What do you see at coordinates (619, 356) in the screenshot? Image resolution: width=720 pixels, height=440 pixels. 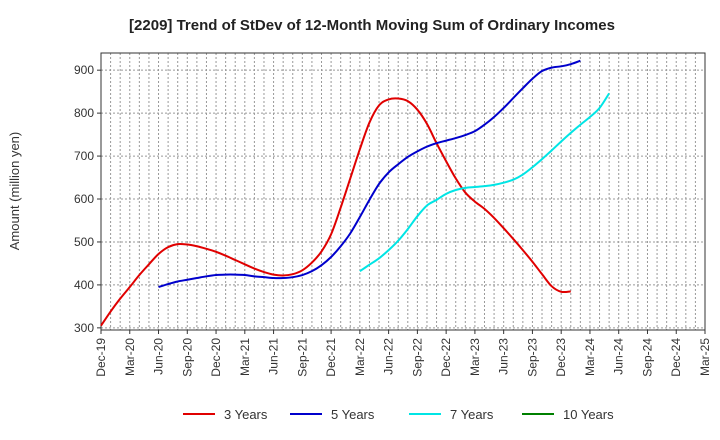 I see `x-tick-label: Jun-24` at bounding box center [619, 356].